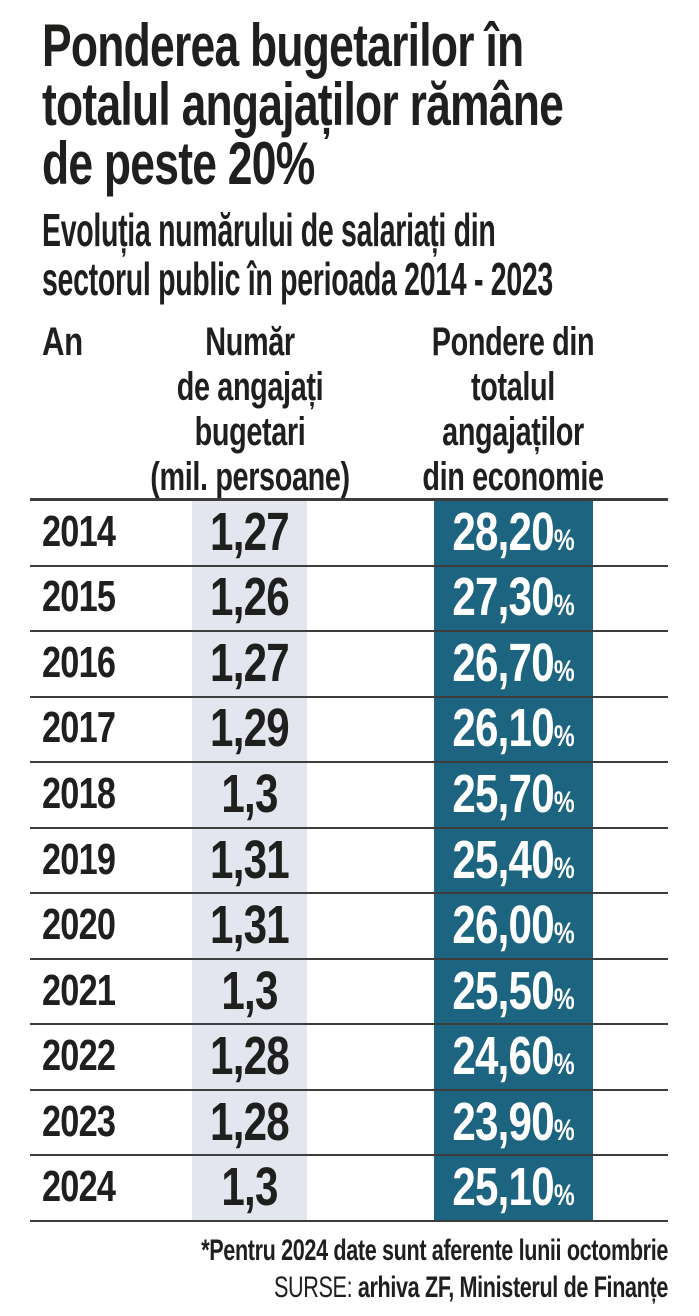  Describe the element at coordinates (349, 993) in the screenshot. I see `table-row: 2021 1,3 25,50%` at that location.